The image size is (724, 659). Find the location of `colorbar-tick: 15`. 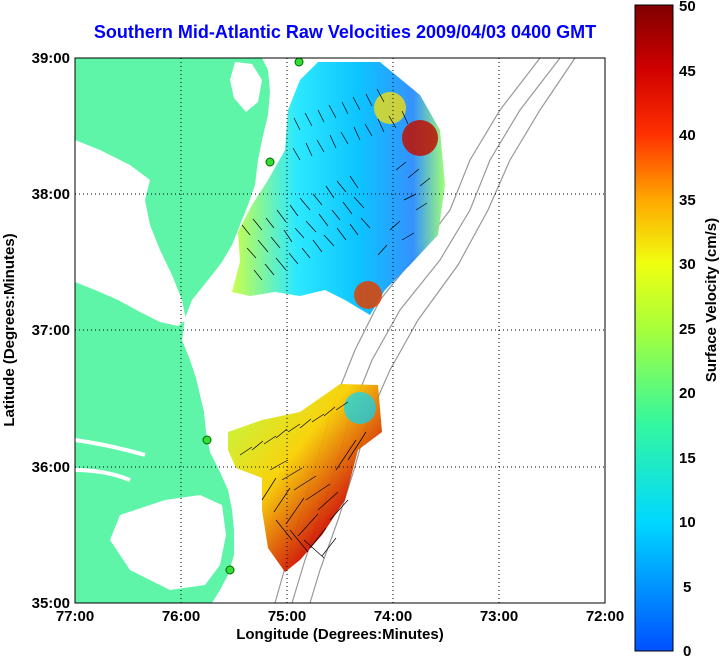

colorbar-tick: 15 is located at coordinates (687, 458).